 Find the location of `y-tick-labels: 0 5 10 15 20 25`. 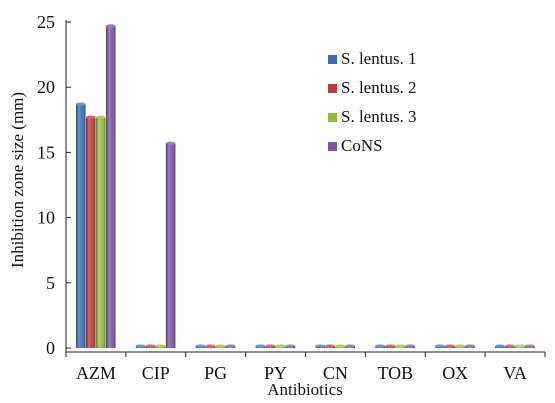

y-tick-labels: 0 5 10 15 20 25 is located at coordinates (46, 185).